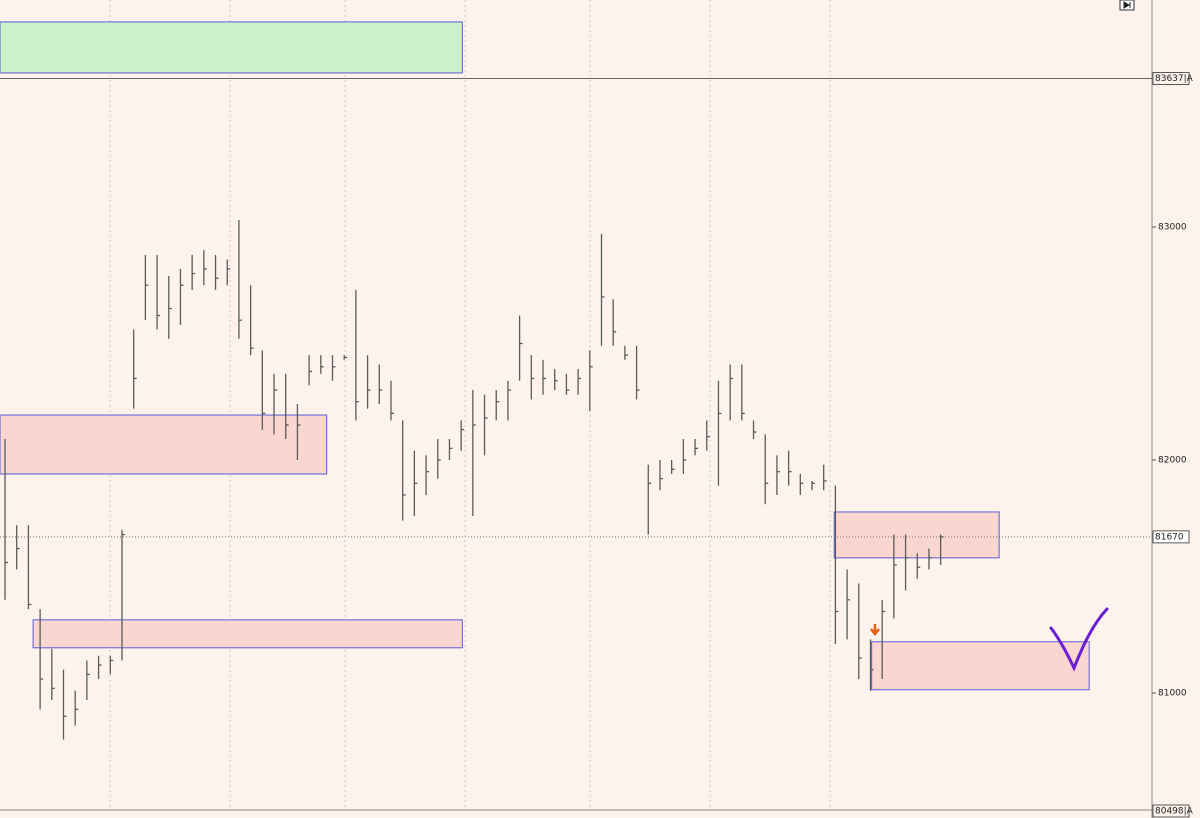  Describe the element at coordinates (1172, 227) in the screenshot. I see `y-tick-label: 83000` at that location.